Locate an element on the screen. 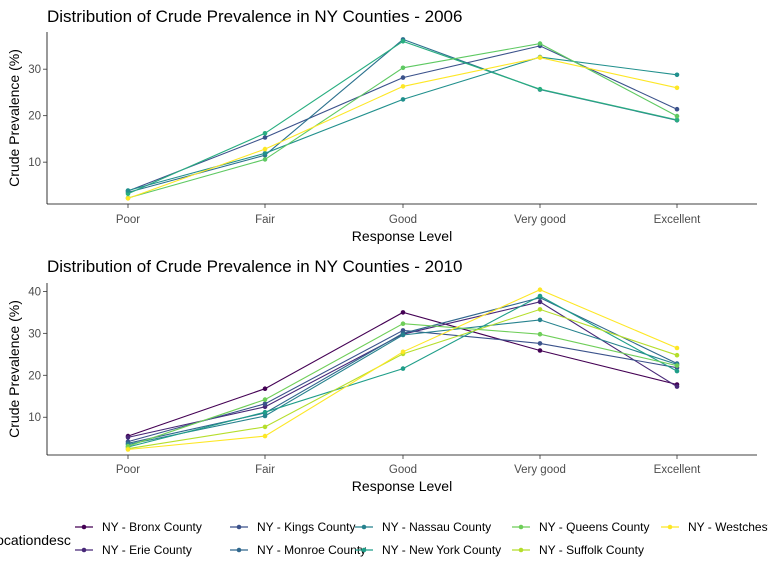 The image size is (768, 576). legend-label: NY - Westchester County is located at coordinates (728, 527).